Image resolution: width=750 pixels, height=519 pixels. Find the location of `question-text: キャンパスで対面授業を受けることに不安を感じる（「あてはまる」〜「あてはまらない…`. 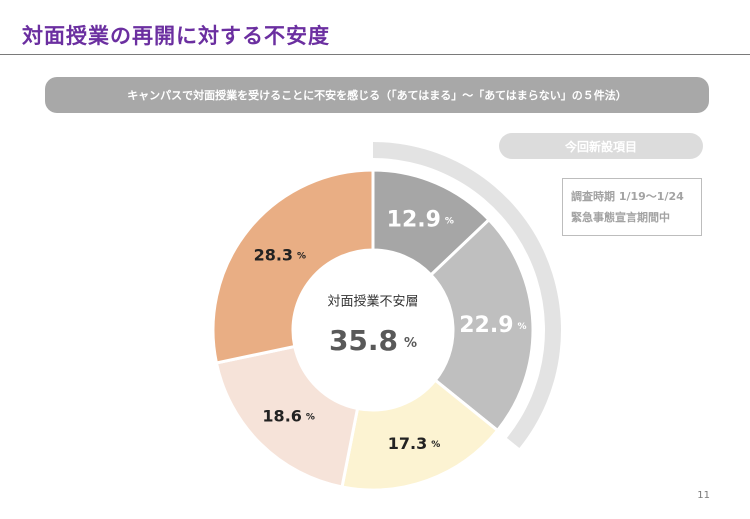

question-text: キャンパスで対面授業を受けることに不安を感じる（「あてはまる」〜「あてはまらない… is located at coordinates (377, 95).